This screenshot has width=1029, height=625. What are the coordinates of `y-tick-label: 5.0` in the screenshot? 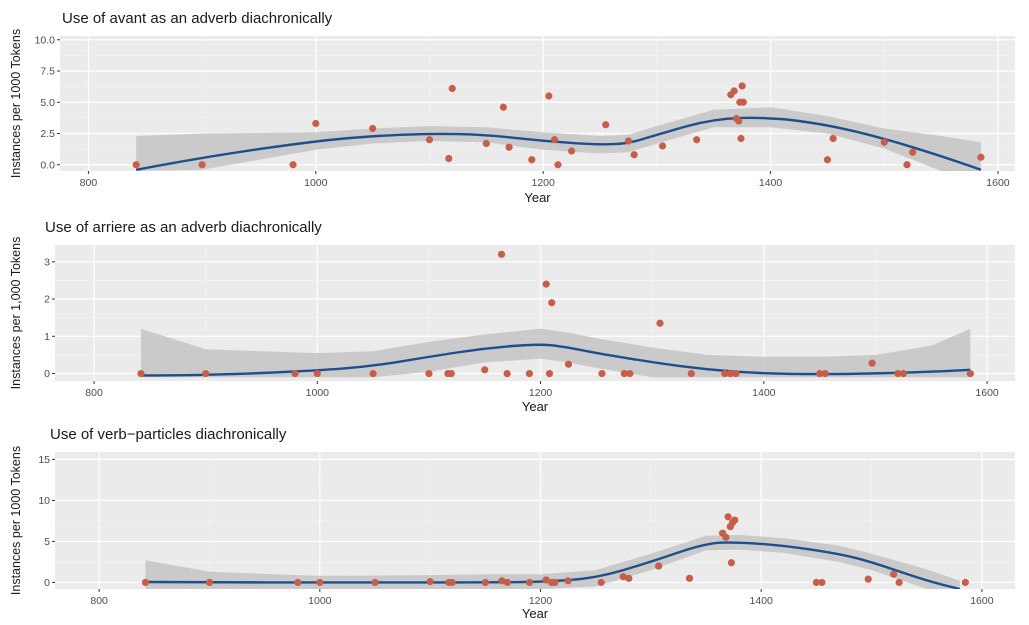 It's located at (47, 103).